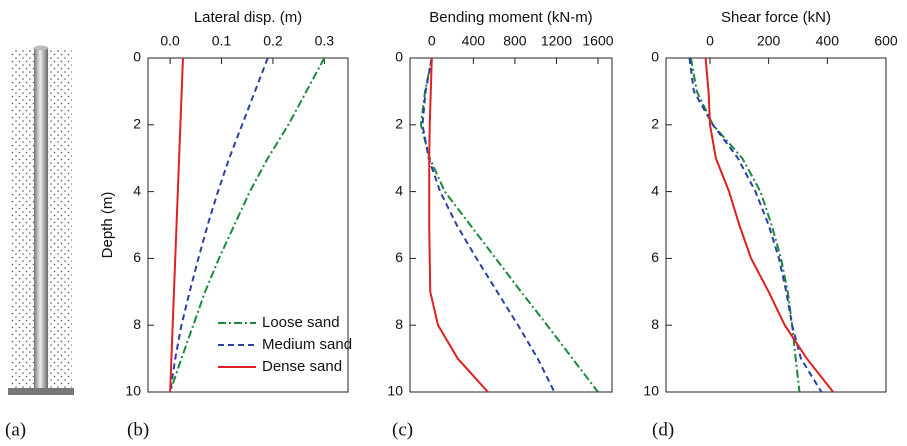  I want to click on pile, so click(41, 218).